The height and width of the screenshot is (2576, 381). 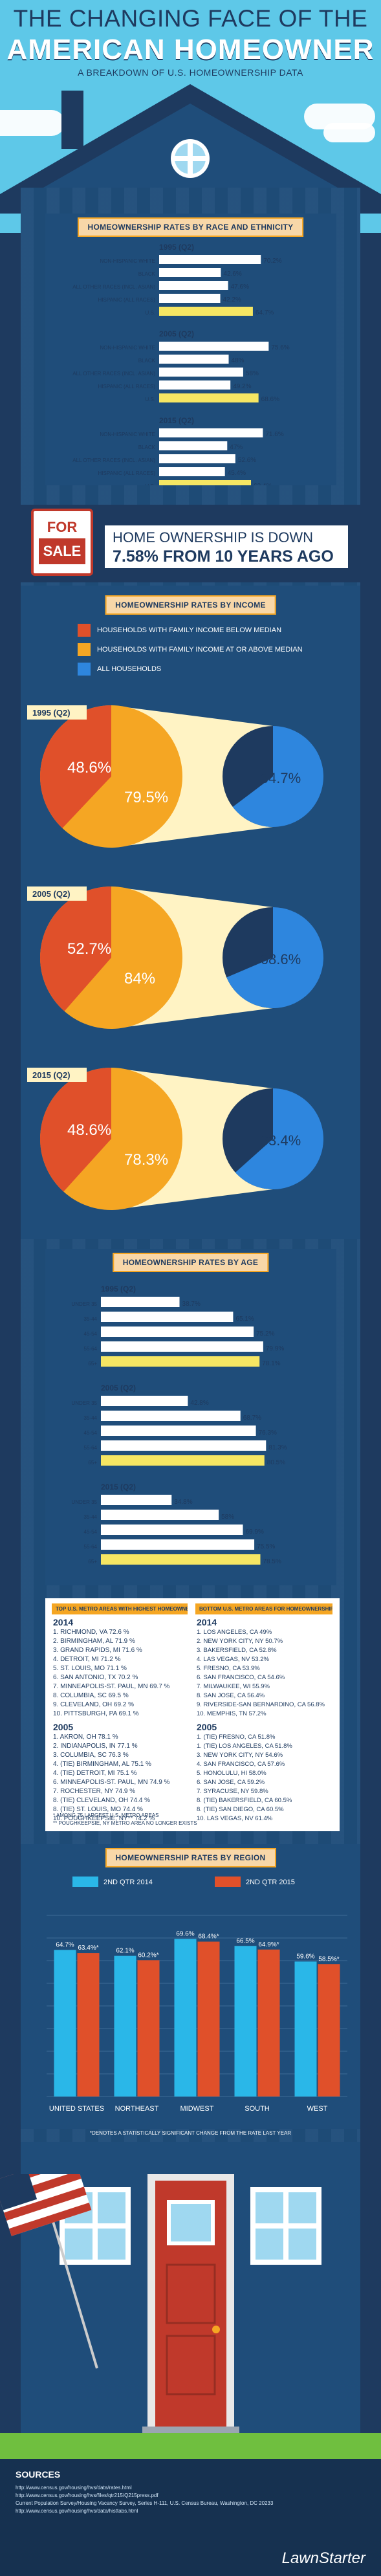 What do you see at coordinates (176, 420) in the screenshot?
I see `series-year-label: 2015 (Q2)` at bounding box center [176, 420].